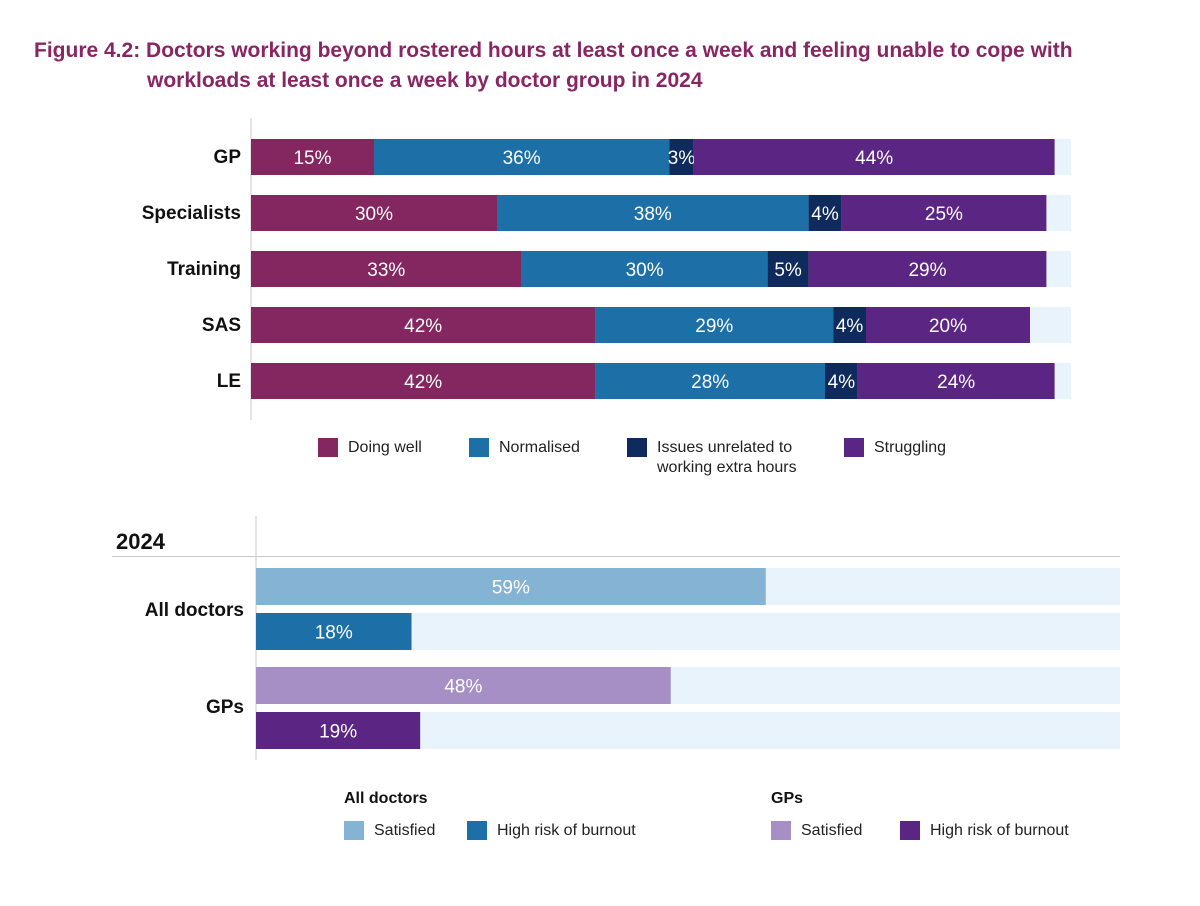  Describe the element at coordinates (194, 610) in the screenshot. I see `group-label-all-doctors: All doctors` at that location.